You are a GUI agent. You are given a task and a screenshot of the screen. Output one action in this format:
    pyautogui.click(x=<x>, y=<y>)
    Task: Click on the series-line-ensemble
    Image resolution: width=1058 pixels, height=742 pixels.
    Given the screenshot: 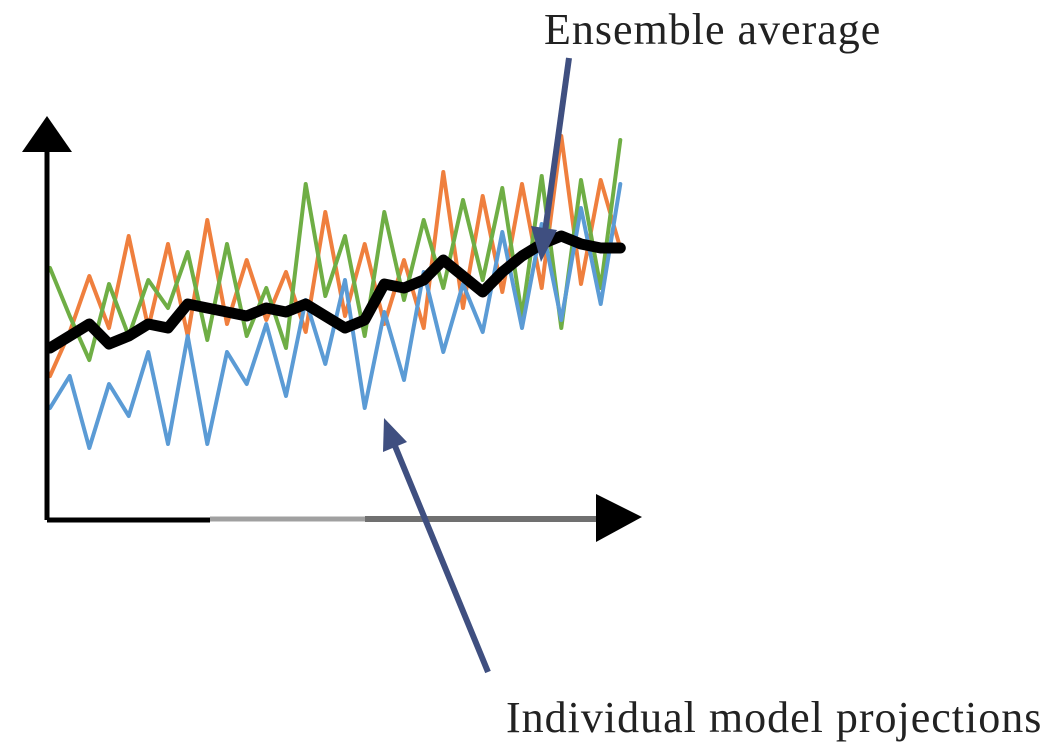 What is the action you would take?
    pyautogui.click(x=335, y=292)
    